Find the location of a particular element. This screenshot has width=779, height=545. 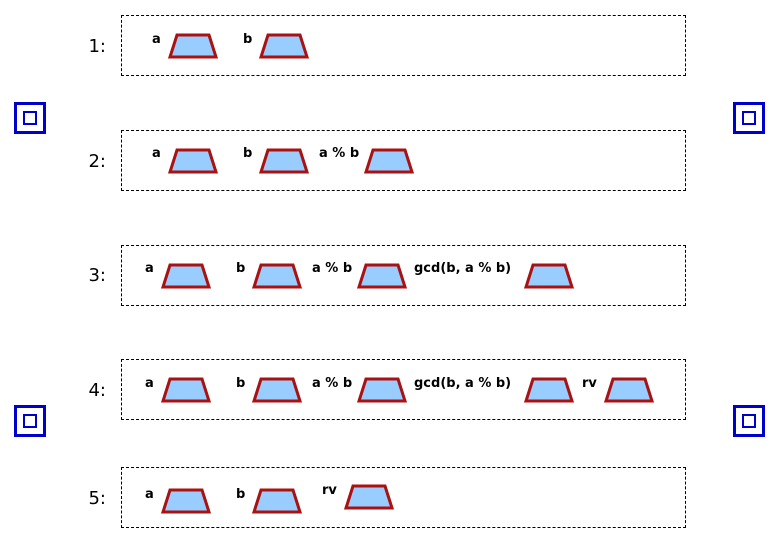

corner-marker-icon-bottom-left is located at coordinates (30, 421).